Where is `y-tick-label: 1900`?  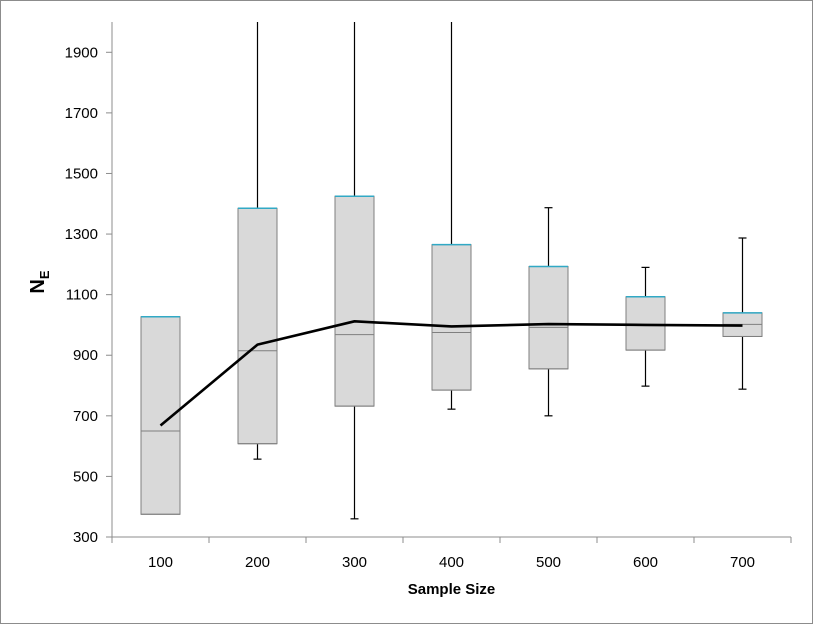 y-tick-label: 1900 is located at coordinates (81, 52).